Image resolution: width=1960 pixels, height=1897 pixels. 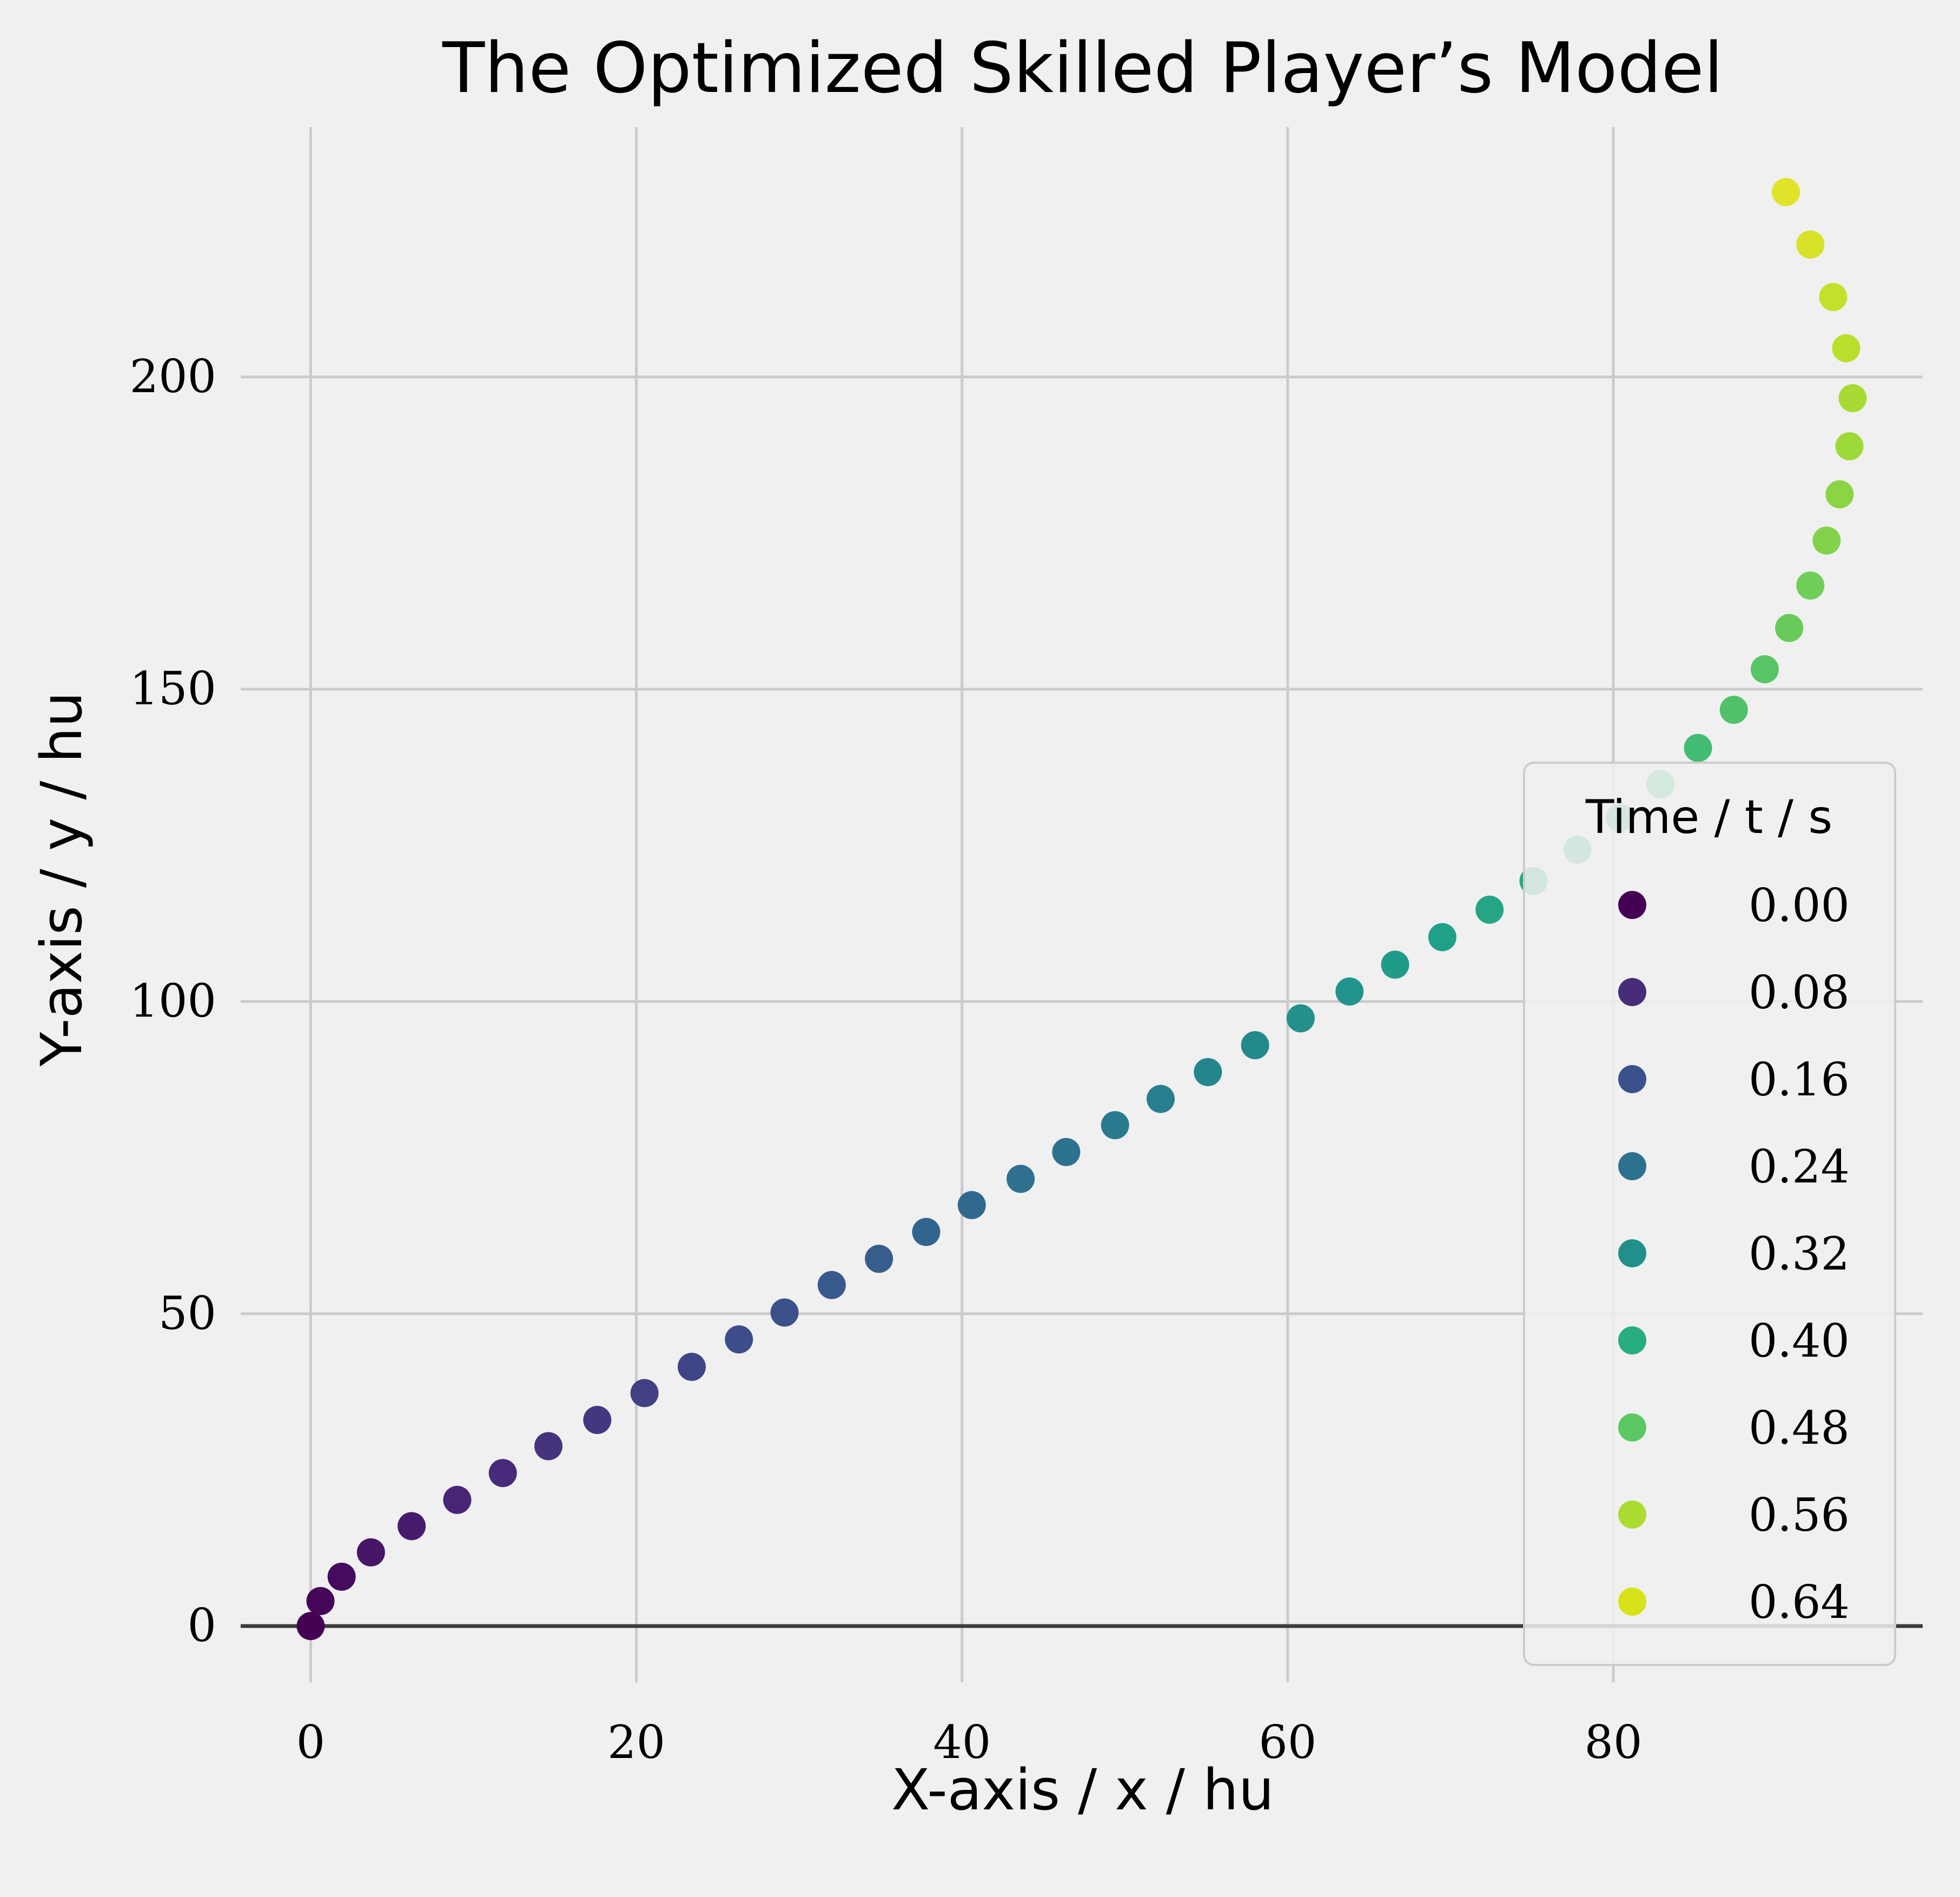 What do you see at coordinates (1799, 905) in the screenshot?
I see `legend-label: 0.00` at bounding box center [1799, 905].